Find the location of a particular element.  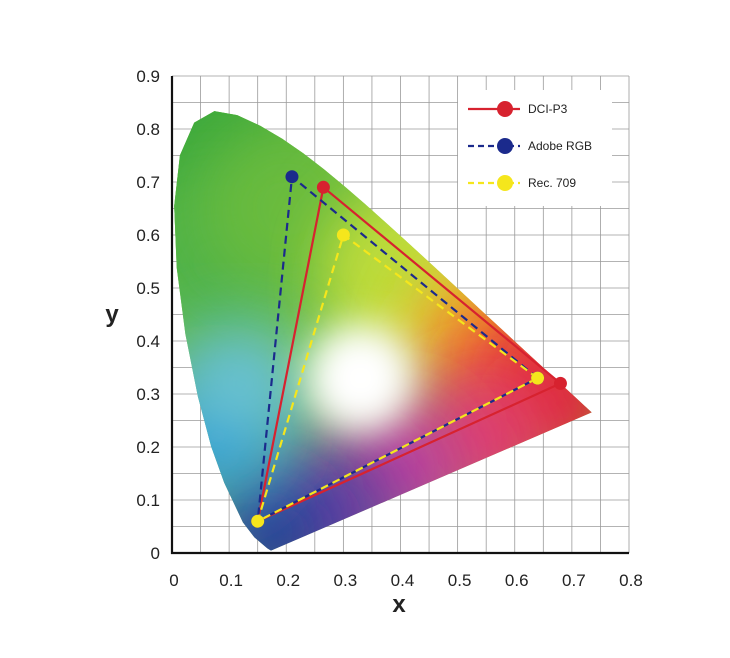

y-tick-label: 0.1 is located at coordinates (148, 500).